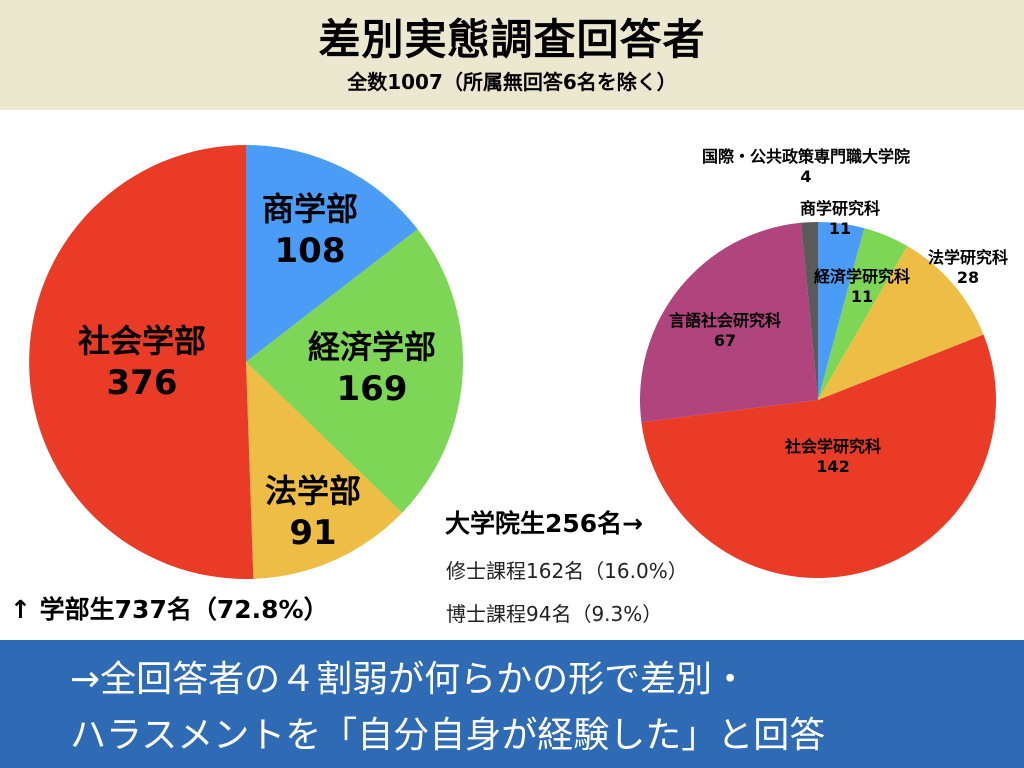 This screenshot has height=768, width=1024. I want to click on grad-note: 大学院生256名→, so click(544, 523).